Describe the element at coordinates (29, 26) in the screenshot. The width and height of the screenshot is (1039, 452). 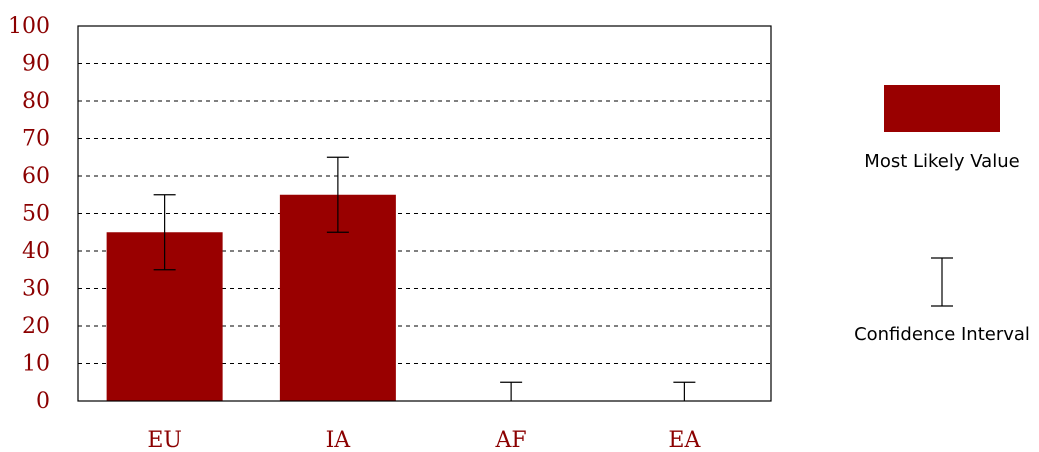
I see `y-tick-label: 100` at that location.